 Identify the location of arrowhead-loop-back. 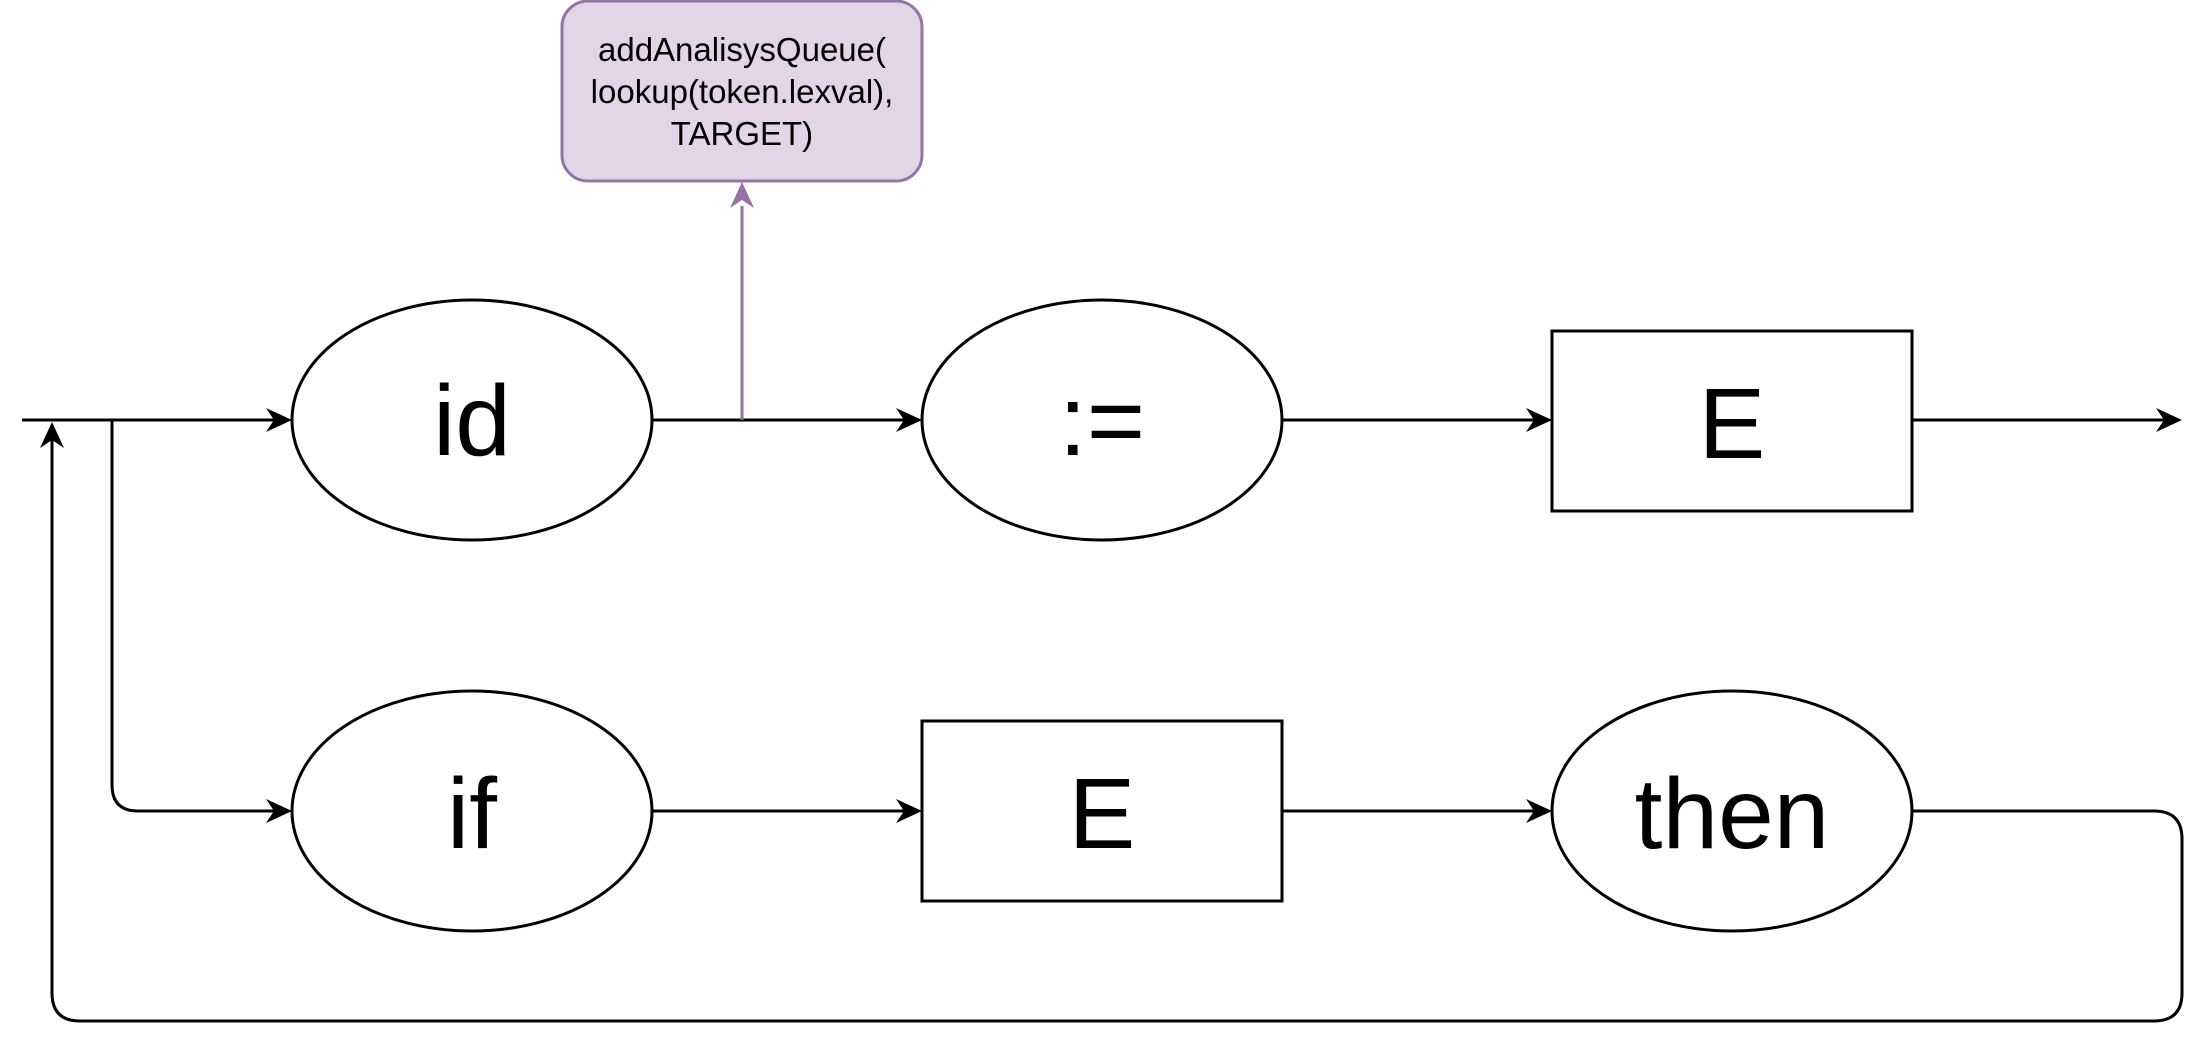
(52, 435).